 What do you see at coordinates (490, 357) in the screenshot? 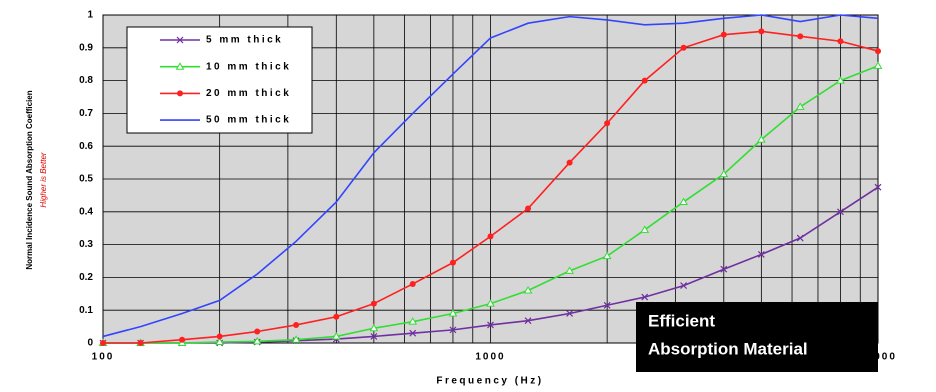
I see `x-tick-label: 1000` at bounding box center [490, 357].